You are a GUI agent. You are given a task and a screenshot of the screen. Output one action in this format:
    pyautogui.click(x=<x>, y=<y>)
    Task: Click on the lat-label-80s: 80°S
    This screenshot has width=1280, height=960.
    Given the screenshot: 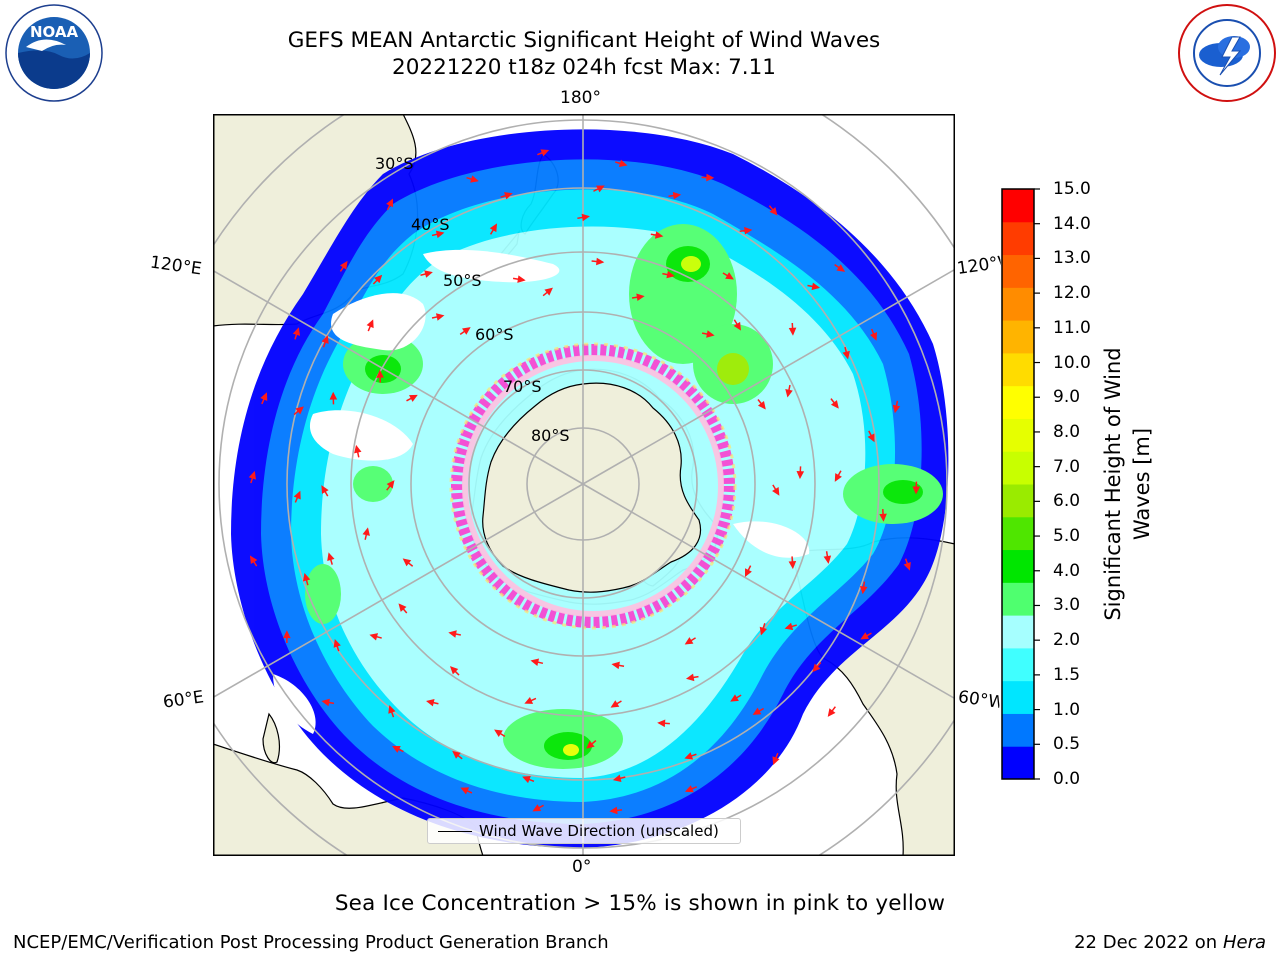 What is the action you would take?
    pyautogui.click(x=550, y=435)
    